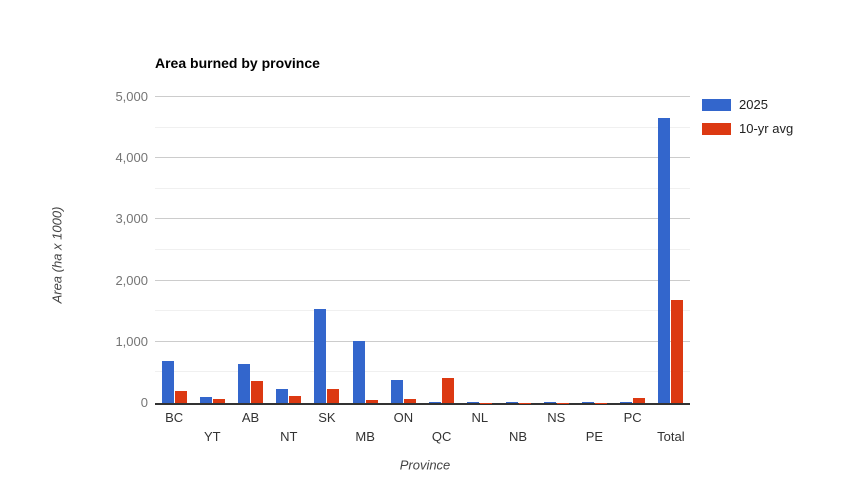  Describe the element at coordinates (174, 417) in the screenshot. I see `x-tick-label-bc: BC` at that location.